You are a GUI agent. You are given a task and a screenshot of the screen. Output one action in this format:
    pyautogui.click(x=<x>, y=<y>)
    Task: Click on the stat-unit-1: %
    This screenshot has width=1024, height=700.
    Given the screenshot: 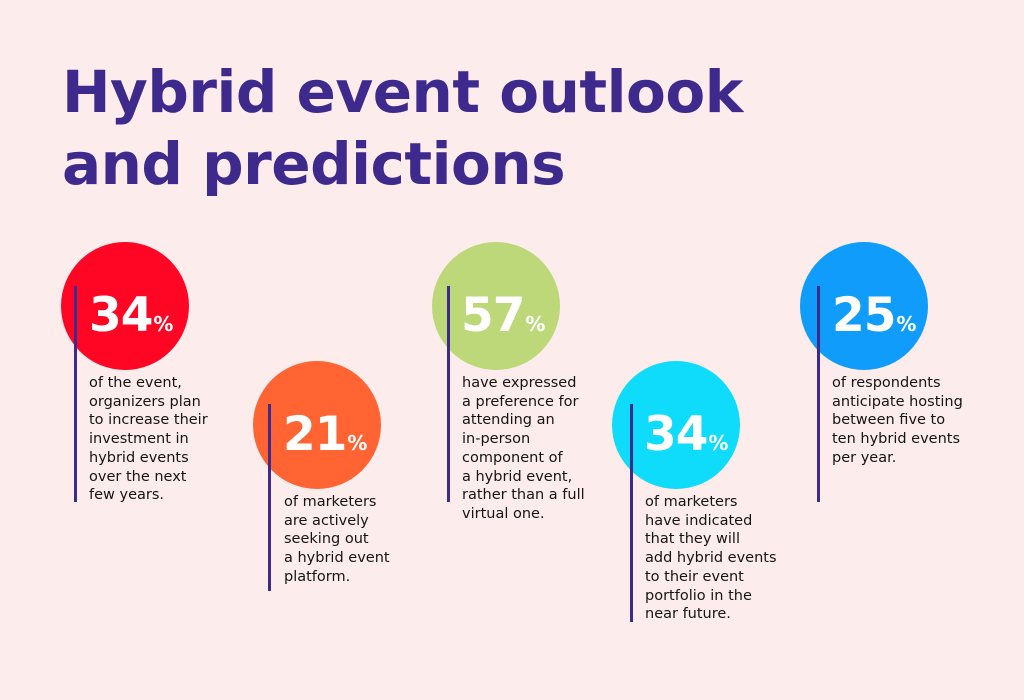 What is the action you would take?
    pyautogui.click(x=163, y=324)
    